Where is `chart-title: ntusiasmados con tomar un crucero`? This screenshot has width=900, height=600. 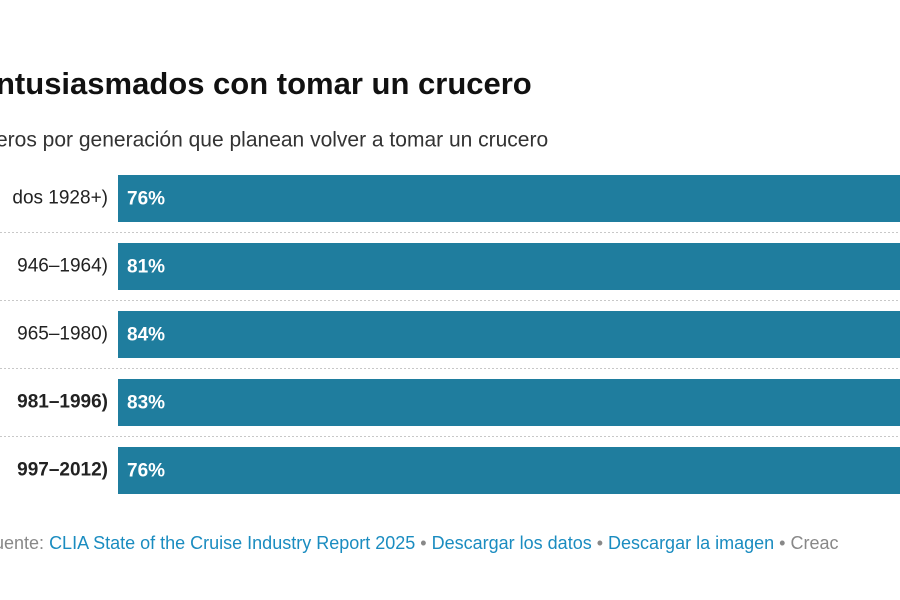
chart-title: ntusiasmados con tomar un crucero is located at coordinates (266, 83).